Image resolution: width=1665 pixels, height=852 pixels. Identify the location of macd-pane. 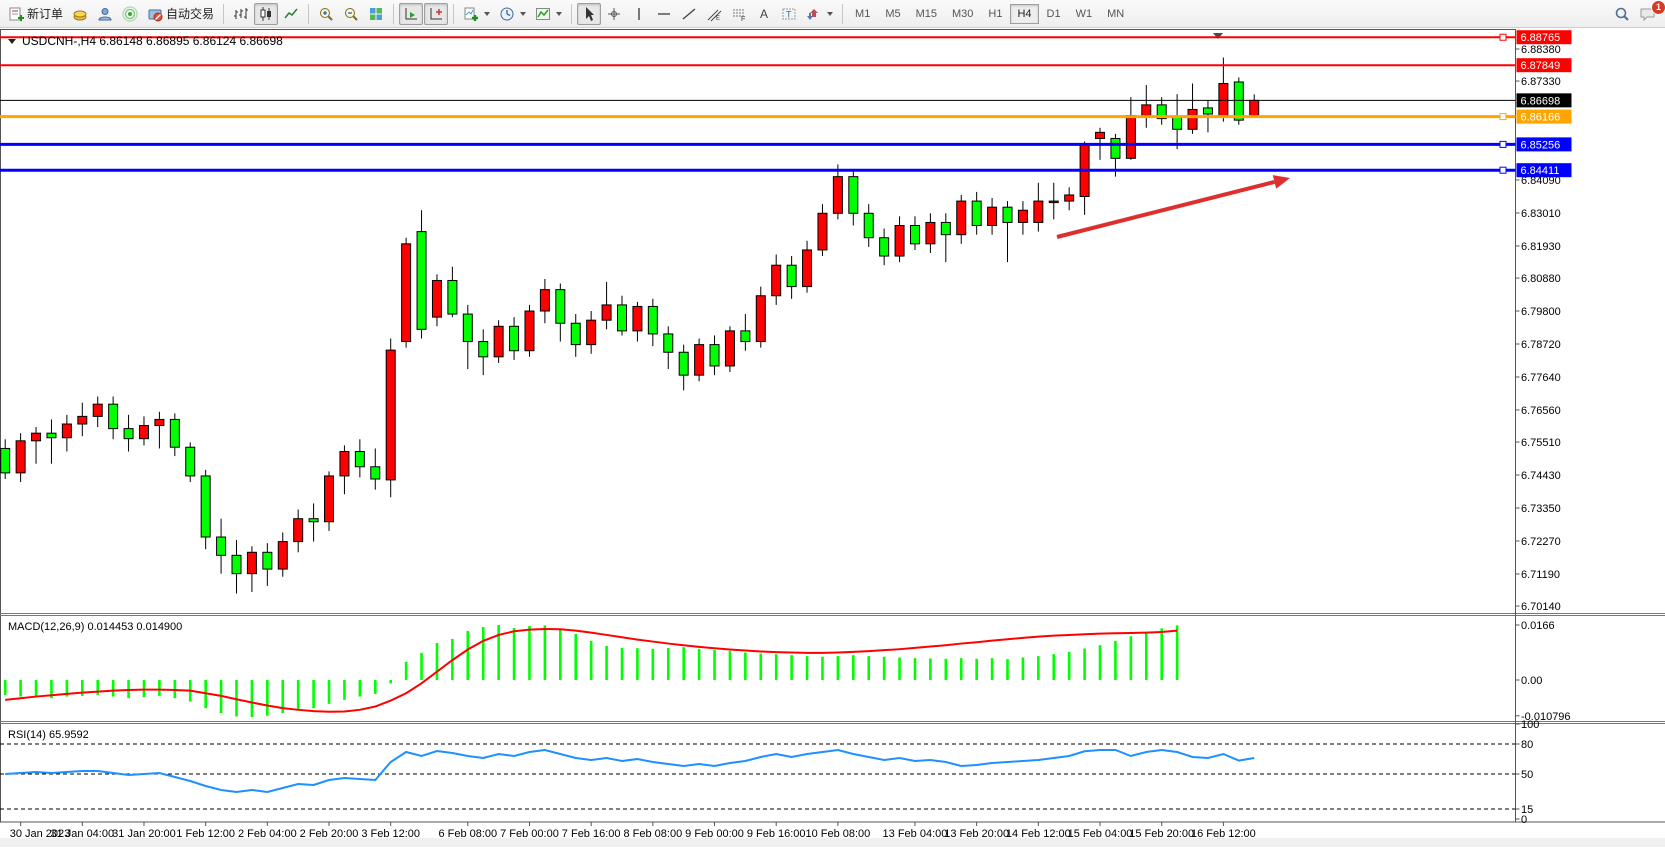
(591, 671).